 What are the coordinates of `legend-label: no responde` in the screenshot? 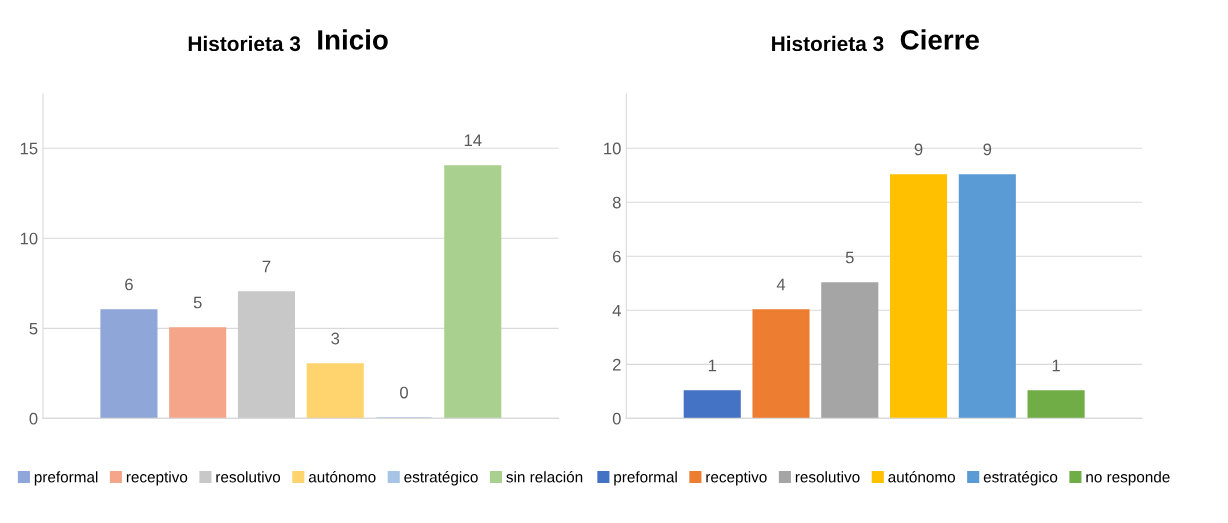 It's located at (1128, 478).